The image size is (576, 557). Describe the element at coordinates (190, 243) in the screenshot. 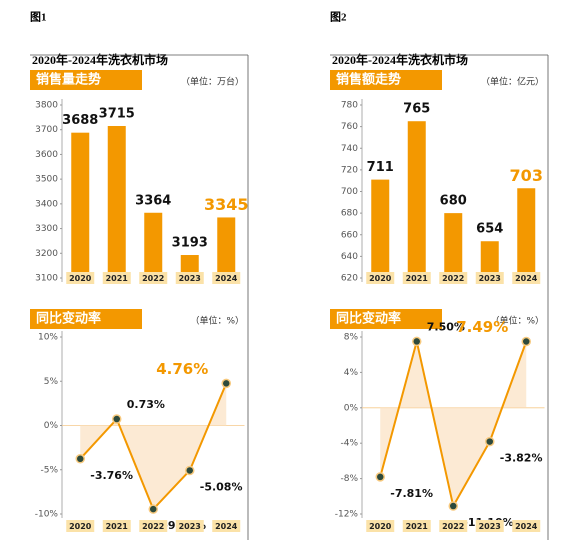

I see `value-label: 3193` at that location.